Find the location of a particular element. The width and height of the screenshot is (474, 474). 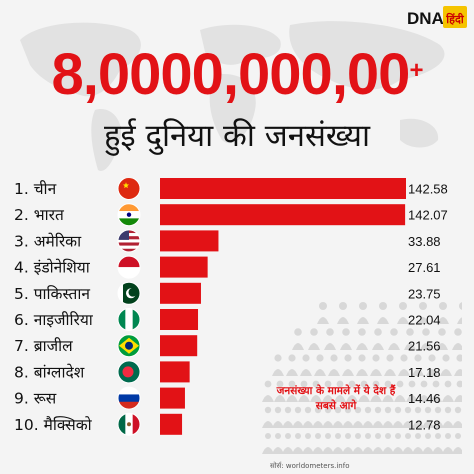

dna-hindi-logo: DNA हिंदी is located at coordinates (437, 17).